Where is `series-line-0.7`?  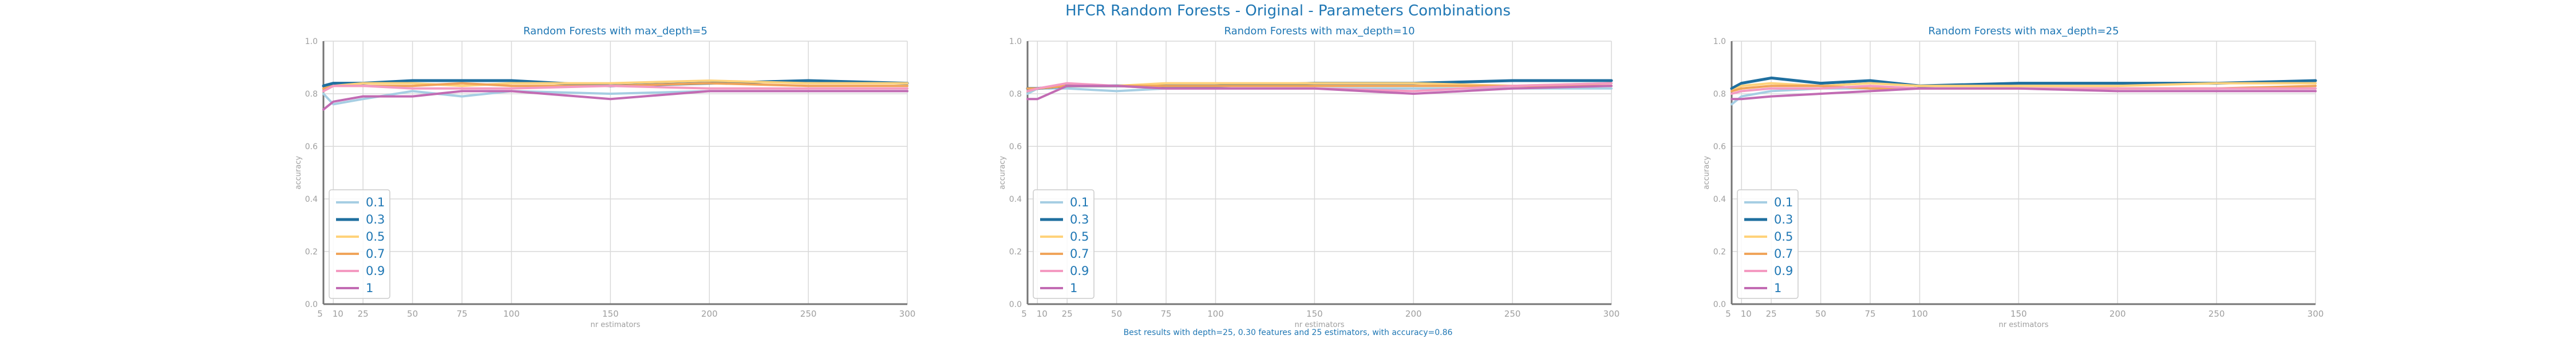 series-line-0.7 is located at coordinates (1319, 87).